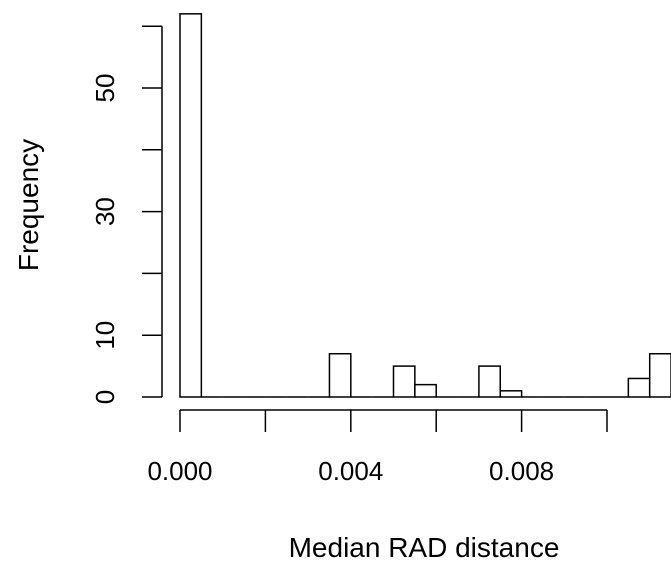 The image size is (671, 567). Describe the element at coordinates (105, 211) in the screenshot. I see `y-tick-label: 30` at that location.